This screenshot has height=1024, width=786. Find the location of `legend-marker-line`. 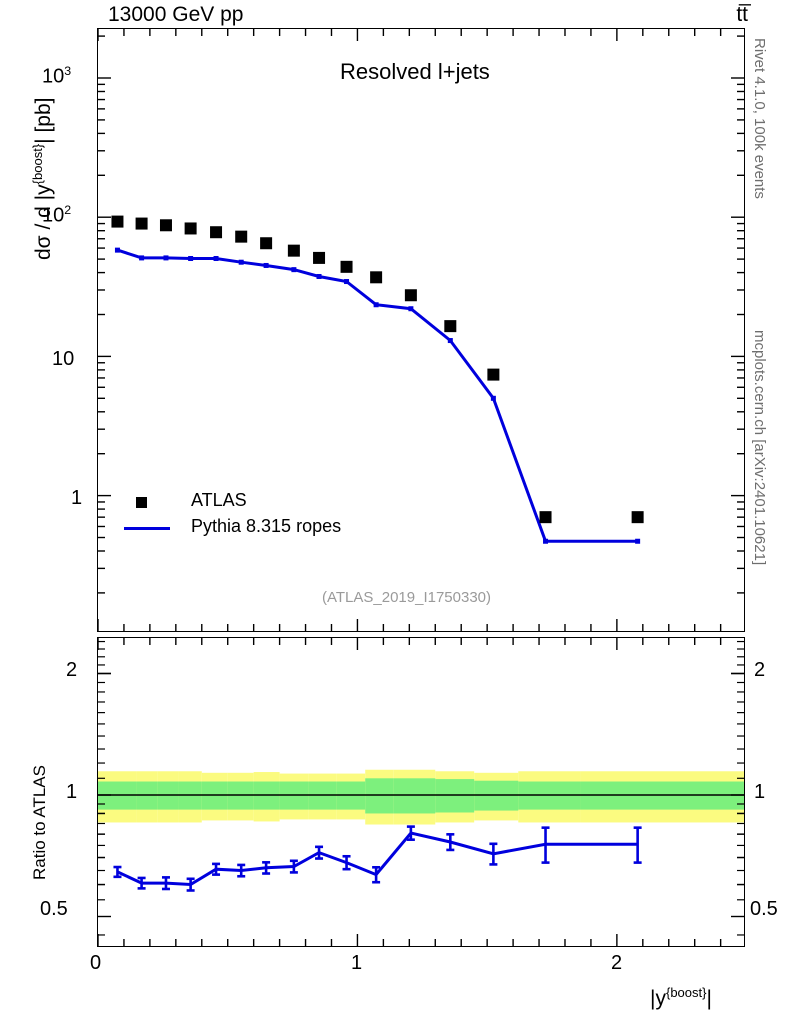

legend-marker-line is located at coordinates (147, 528).